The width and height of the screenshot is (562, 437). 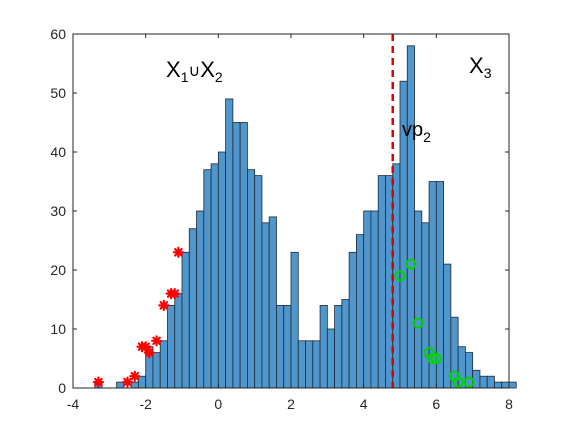 What do you see at coordinates (73, 404) in the screenshot?
I see `x-tick-label: -4` at bounding box center [73, 404].